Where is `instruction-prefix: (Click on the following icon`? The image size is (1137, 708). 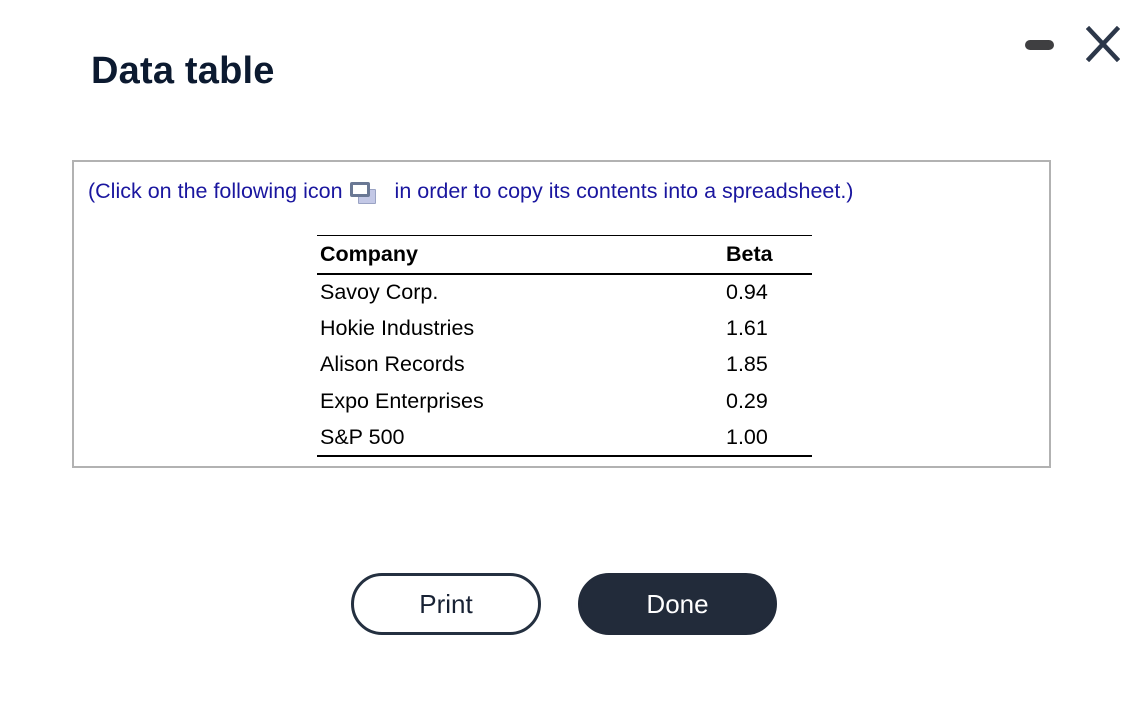 instruction-prefix: (Click on the following icon is located at coordinates (215, 191).